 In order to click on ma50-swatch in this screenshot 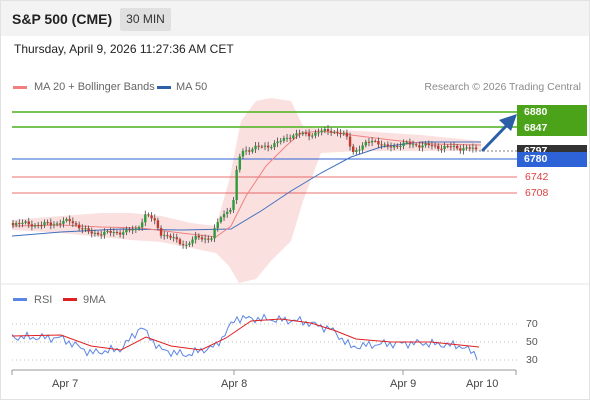, I will do `click(164, 87)`.